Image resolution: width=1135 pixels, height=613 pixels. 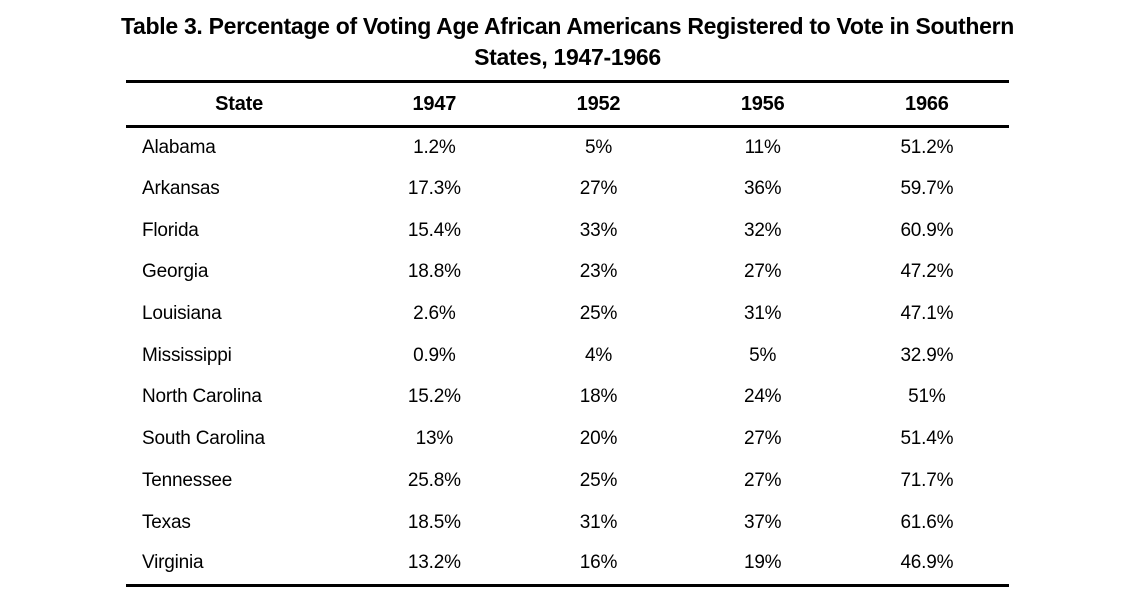 What do you see at coordinates (567, 231) in the screenshot?
I see `table-row: Florida 15.4% 33% 32% 60.9%` at bounding box center [567, 231].